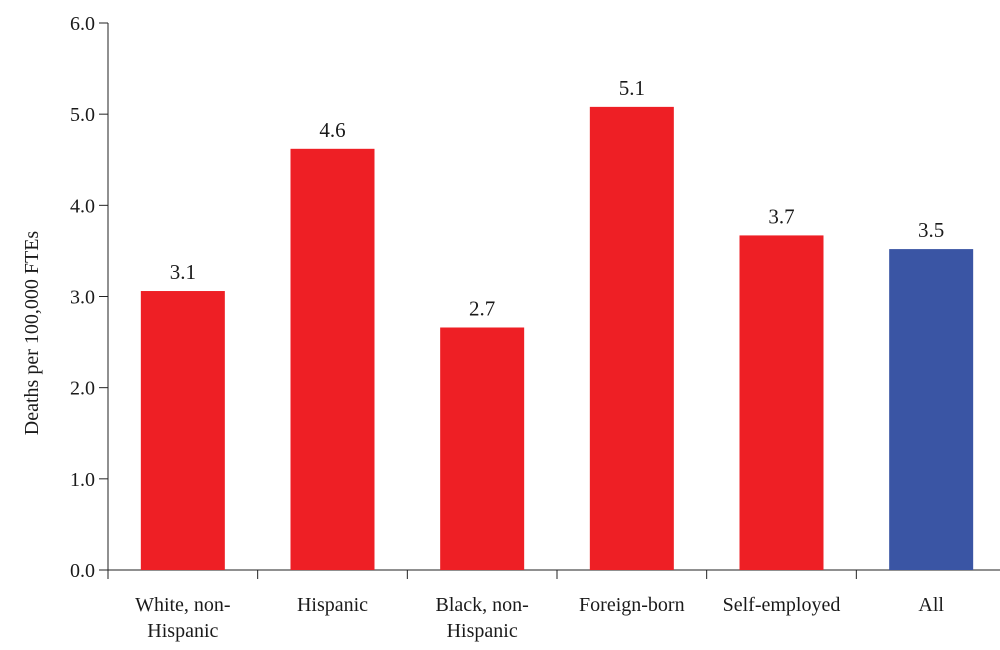 The width and height of the screenshot is (1000, 650). What do you see at coordinates (82, 298) in the screenshot?
I see `y-tick-label: 3.0` at bounding box center [82, 298].